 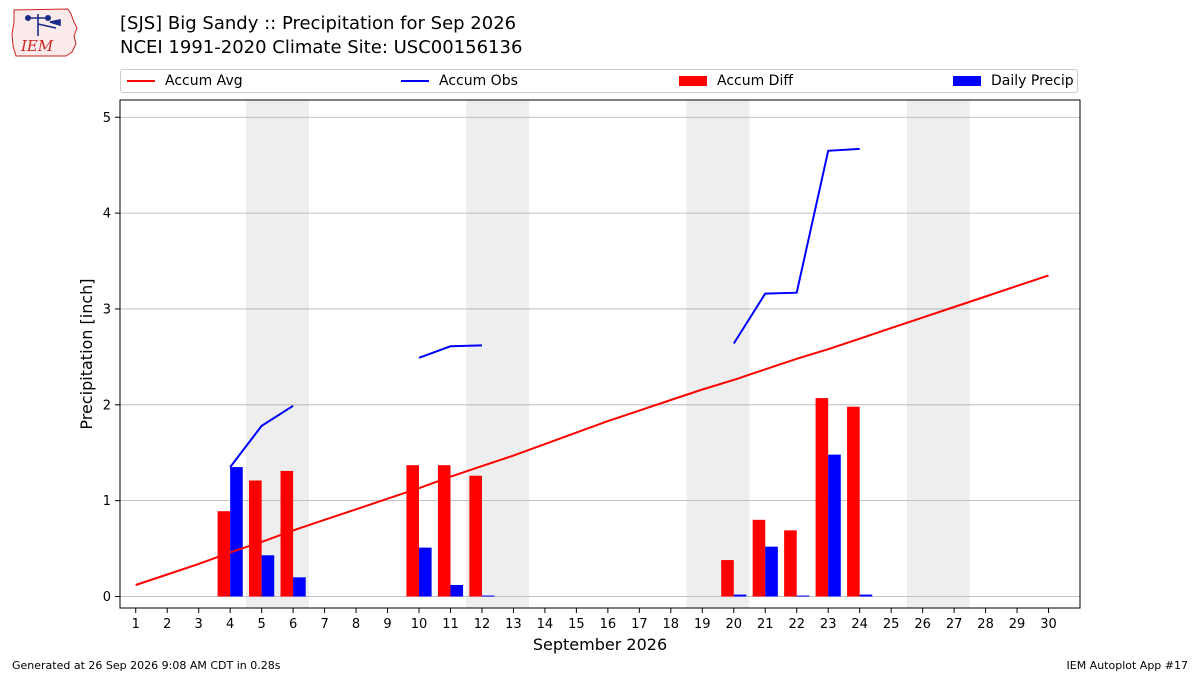 What do you see at coordinates (796, 624) in the screenshot?
I see `x-tick-label: 22` at bounding box center [796, 624].